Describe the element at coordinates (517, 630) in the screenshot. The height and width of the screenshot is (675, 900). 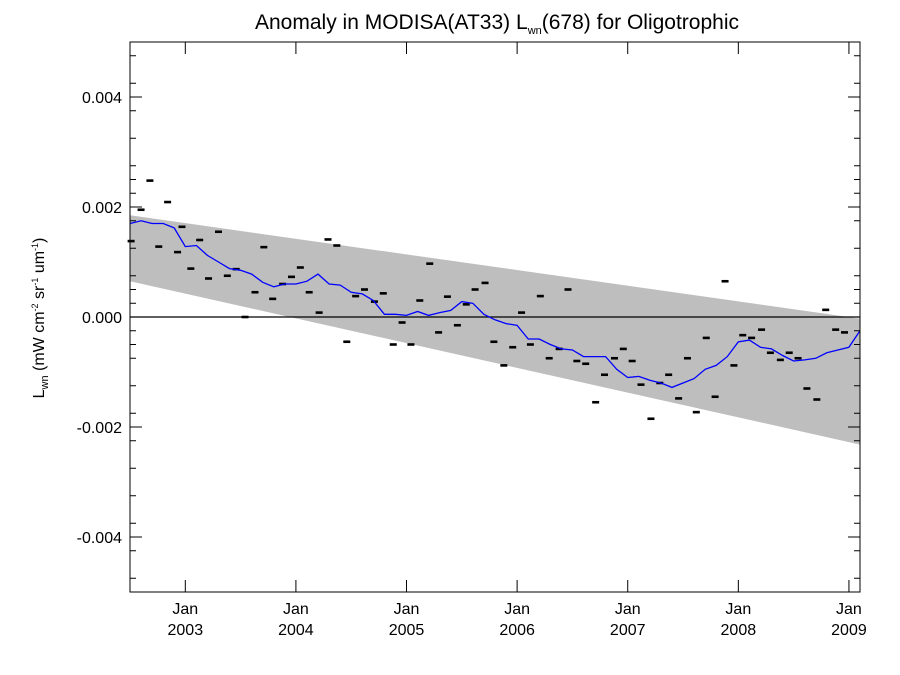
I see `x-tick-label-year: 2006` at that location.